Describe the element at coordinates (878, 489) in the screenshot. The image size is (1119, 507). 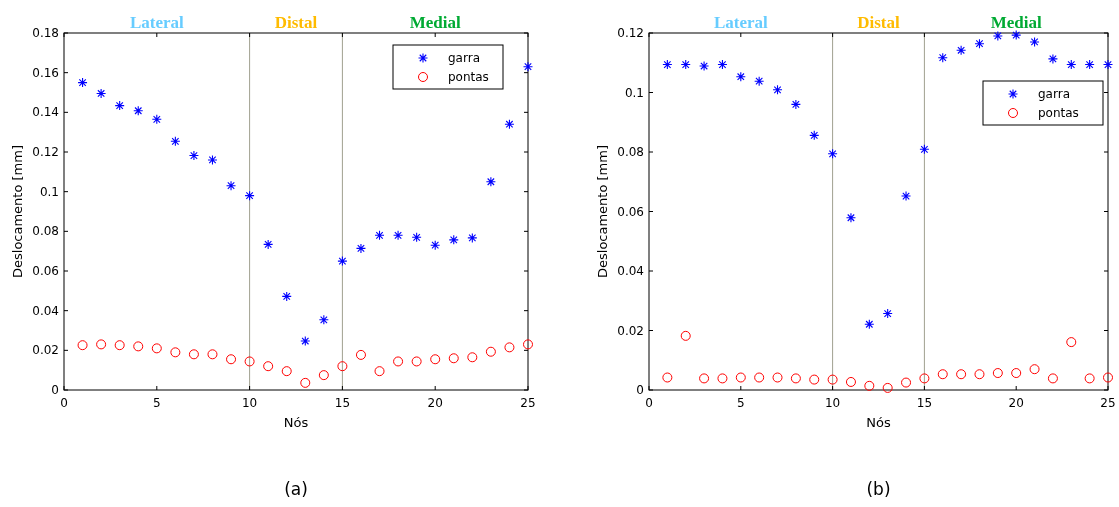
I see `text: (b)` at that location.